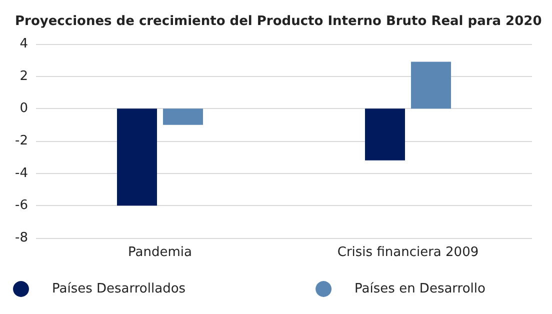 This screenshot has width=552, height=314. What do you see at coordinates (278, 21) in the screenshot?
I see `chart-title: Proyecciones de crecimiento del Producto Interno Bruto Real para 2020` at bounding box center [278, 21].